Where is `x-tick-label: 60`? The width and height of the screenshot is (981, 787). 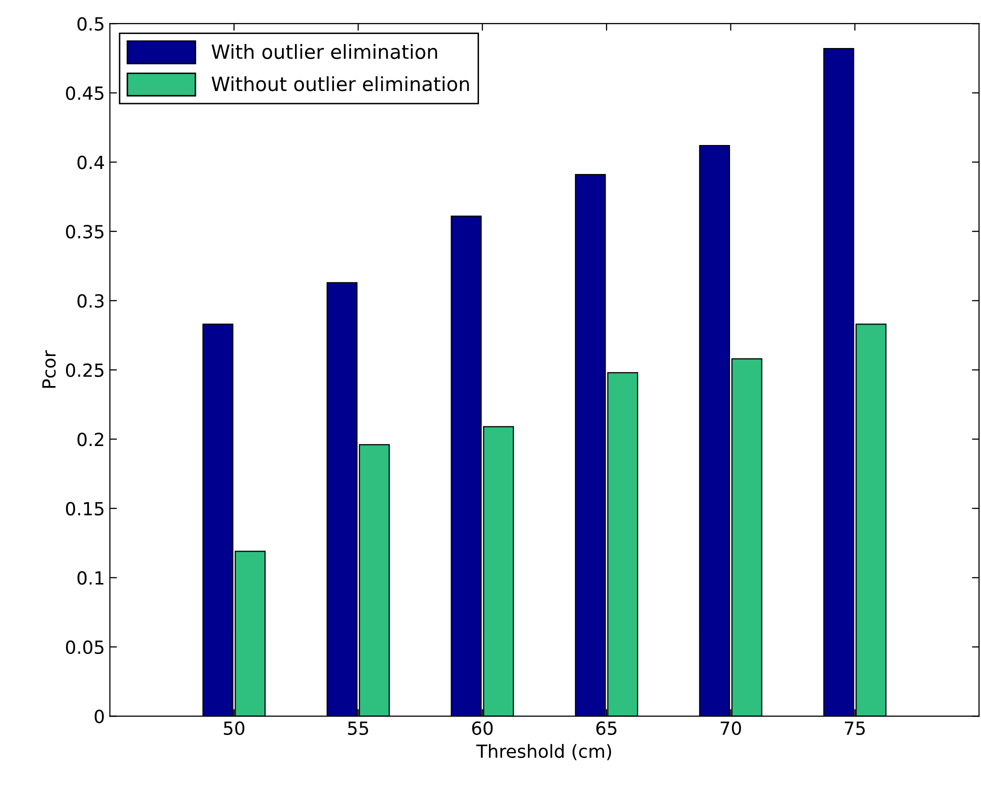 x-tick-label: 60 is located at coordinates (482, 728).